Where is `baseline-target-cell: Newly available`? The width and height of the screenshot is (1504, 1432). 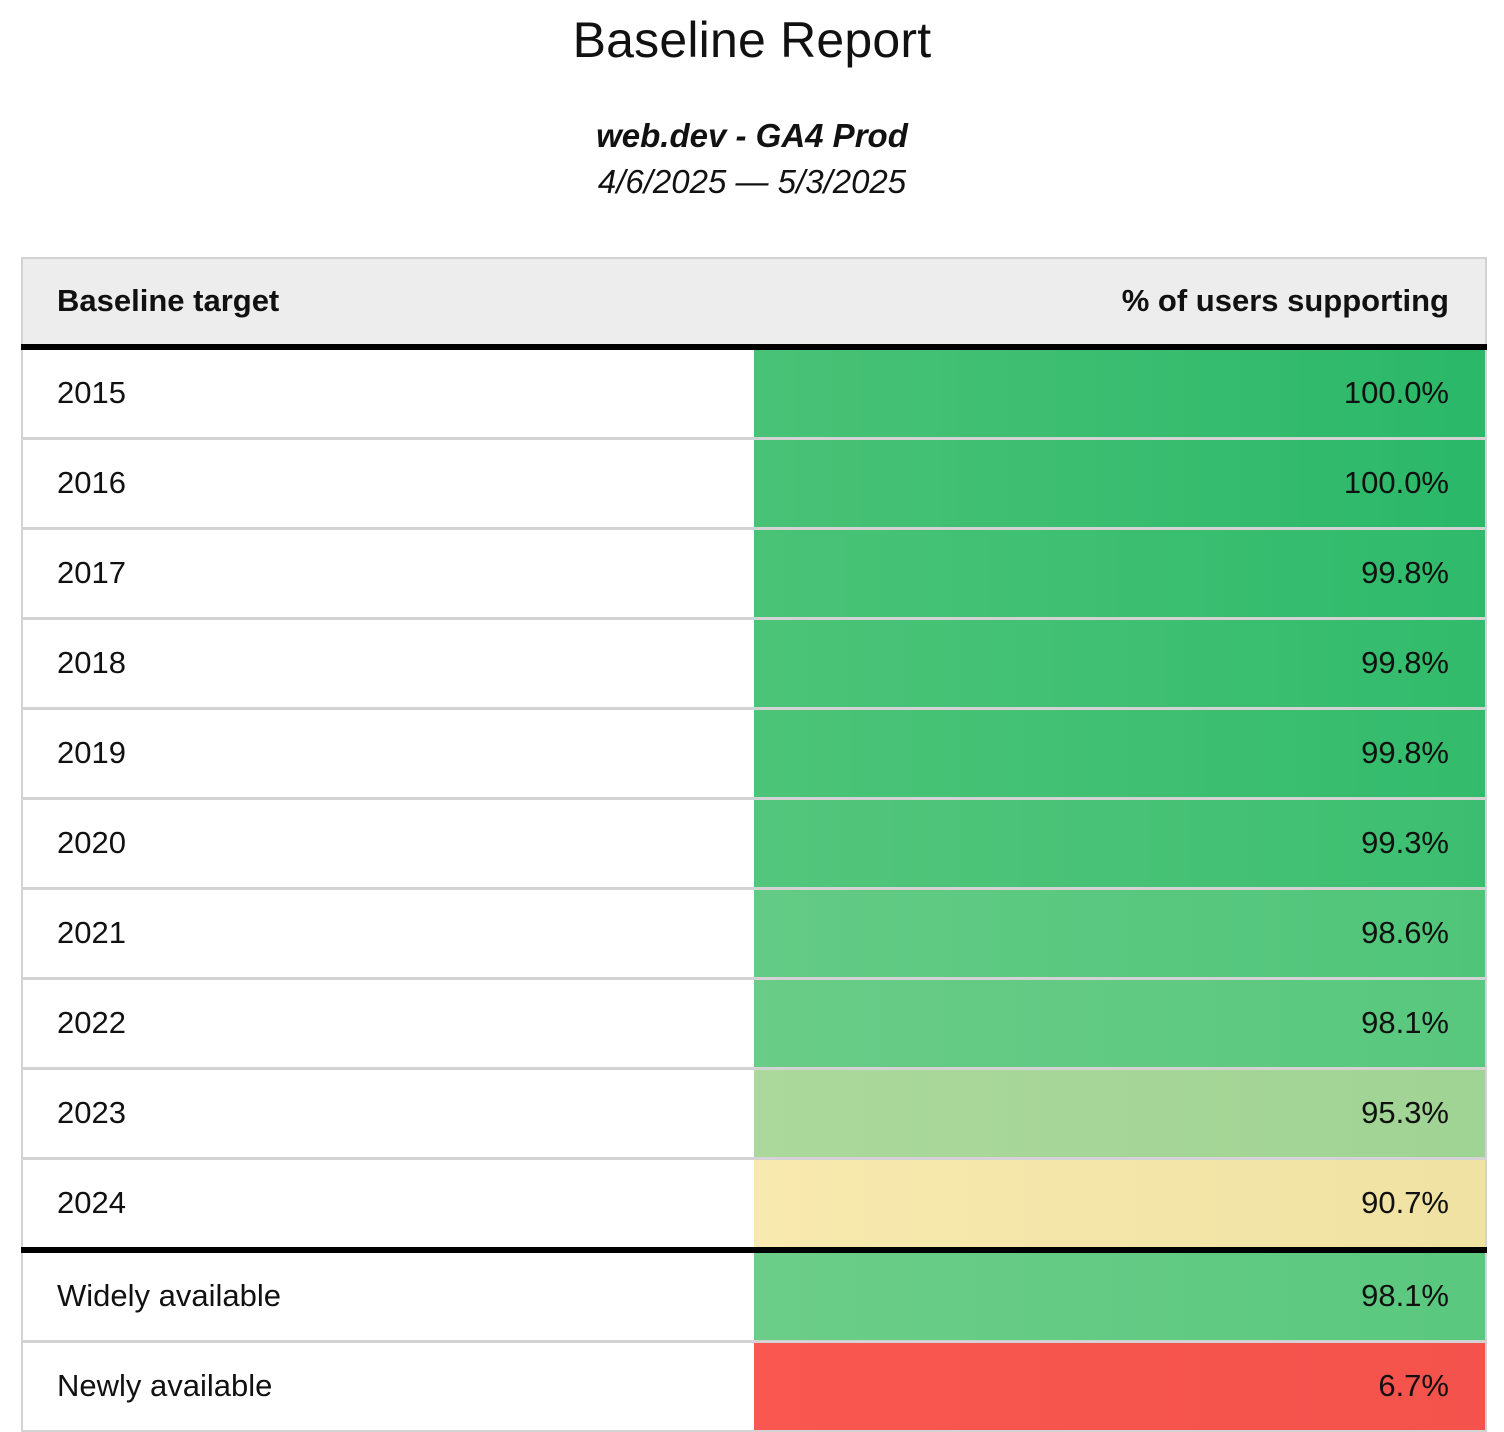 baseline-target-cell: Newly available is located at coordinates (388, 1385).